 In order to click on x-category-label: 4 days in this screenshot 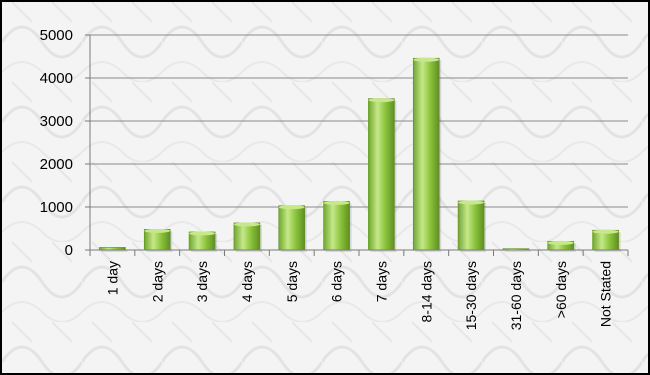, I will do `click(247, 281)`.